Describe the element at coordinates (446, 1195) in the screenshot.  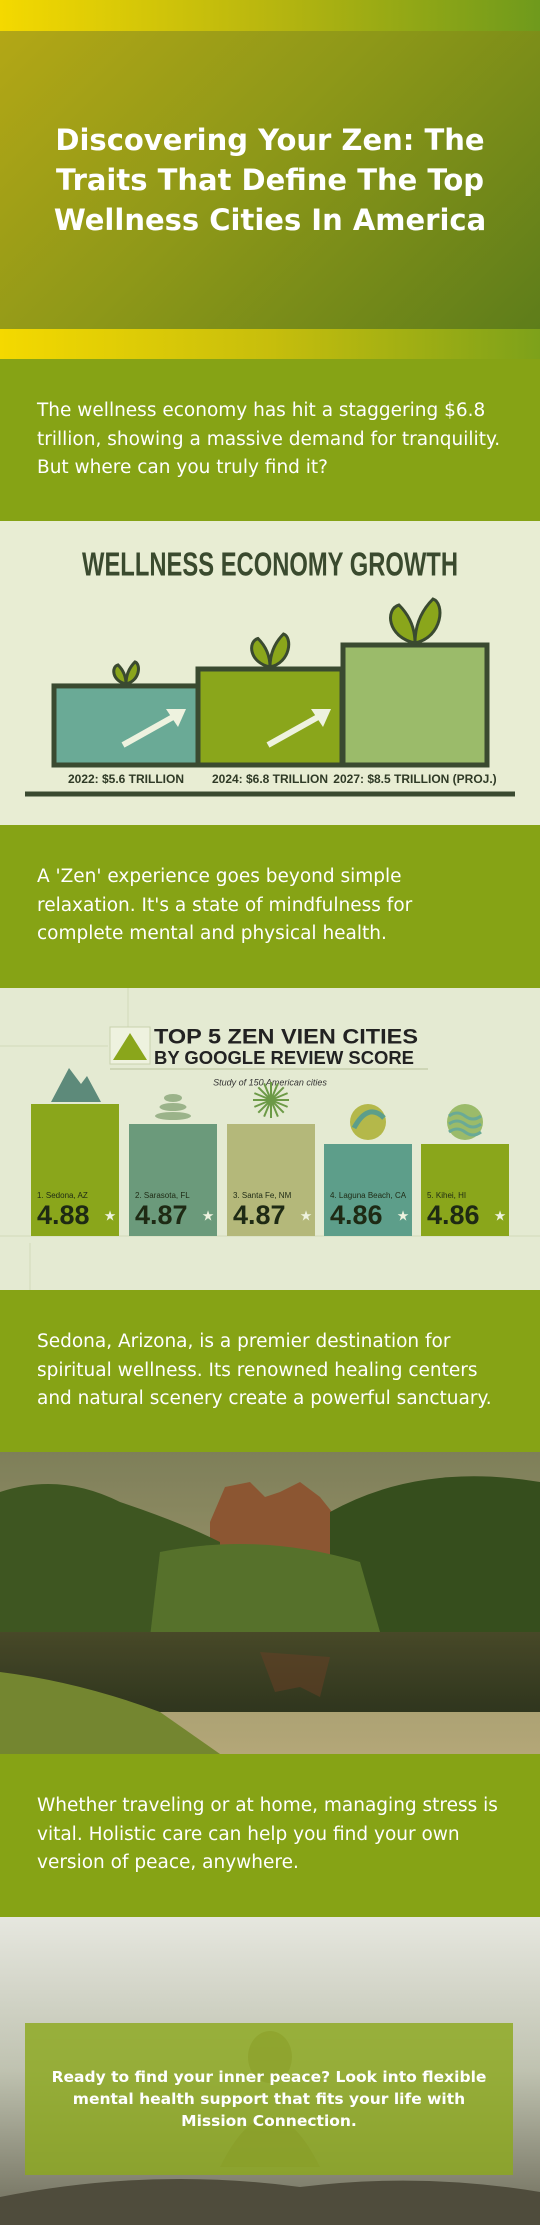
I see `bar-category: 5. Kihei, HI` at that location.